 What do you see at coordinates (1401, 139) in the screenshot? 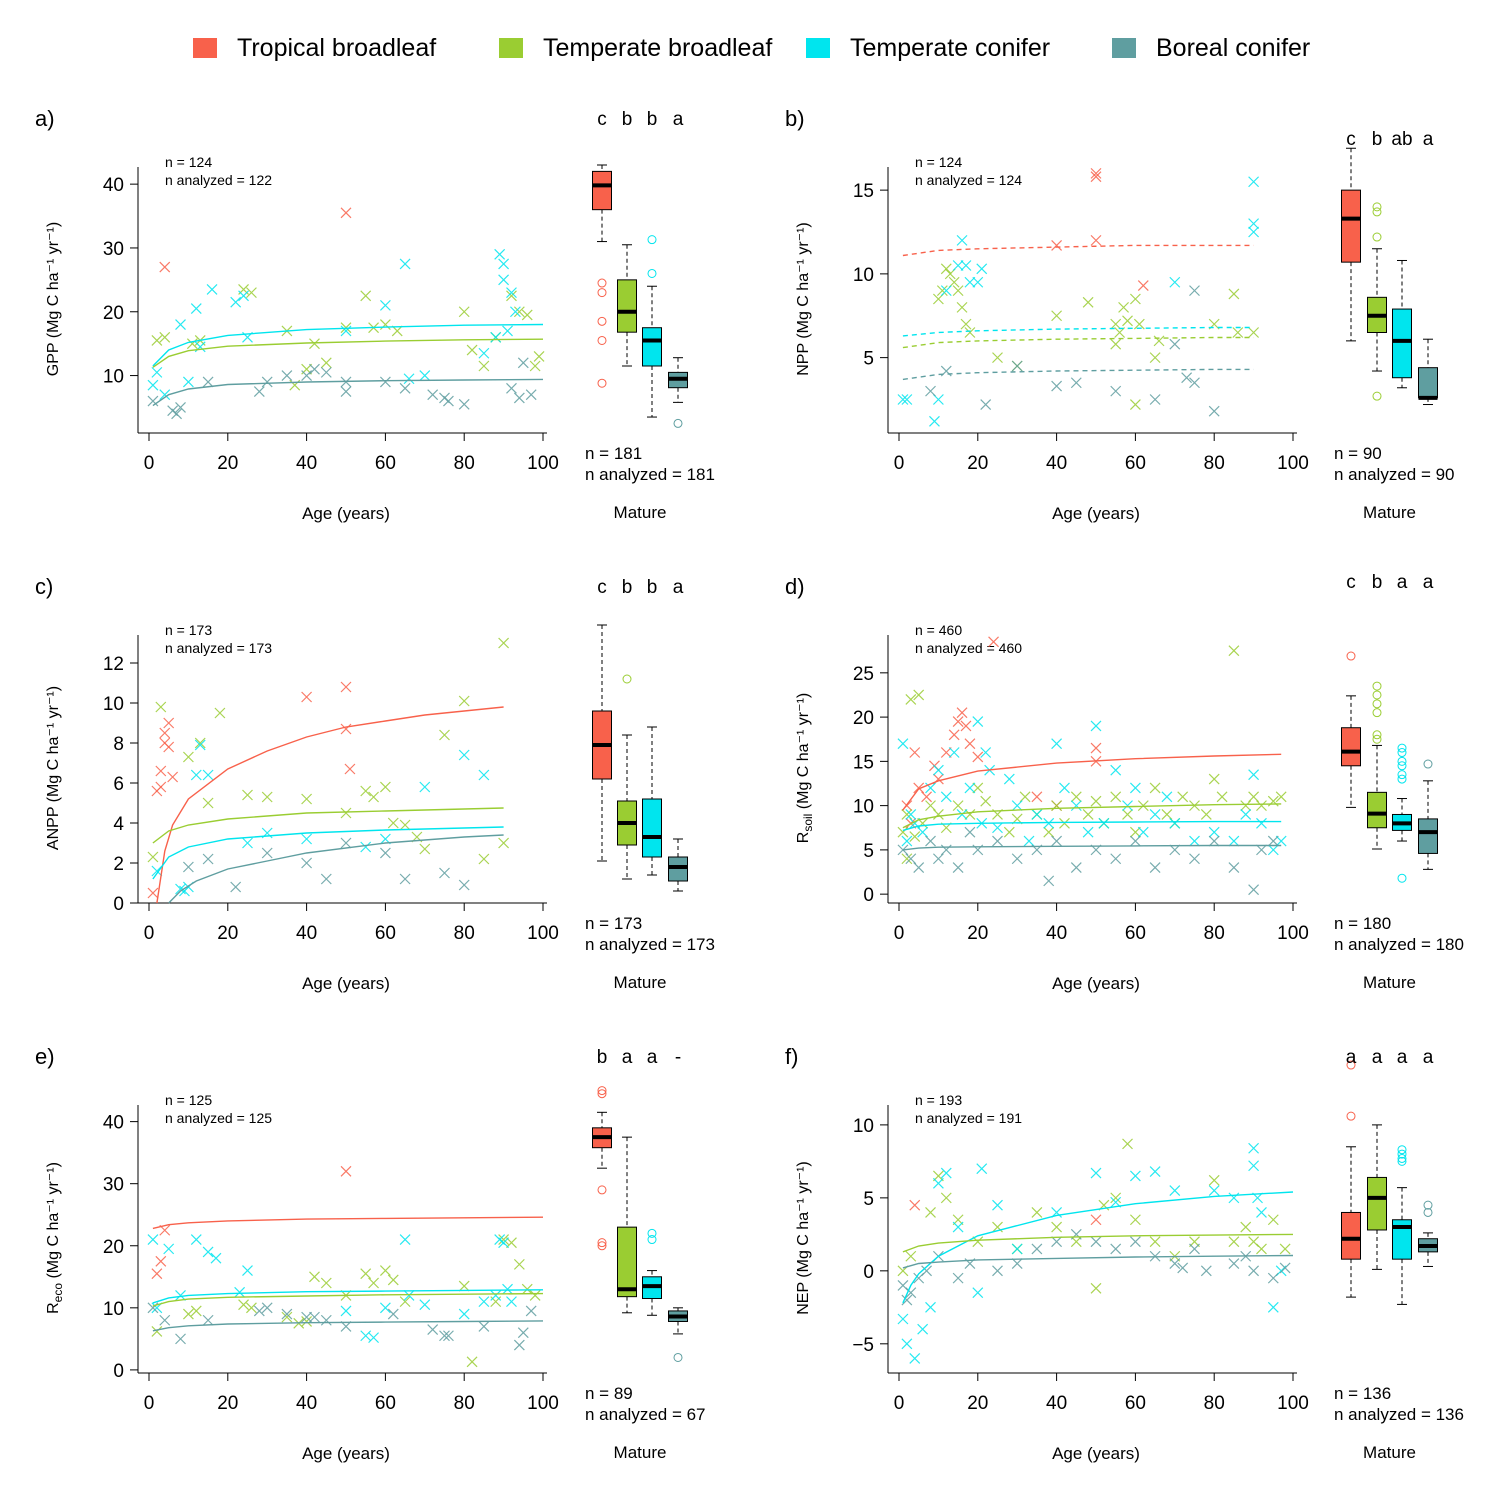
I see `significance-letter: ab` at bounding box center [1401, 139].